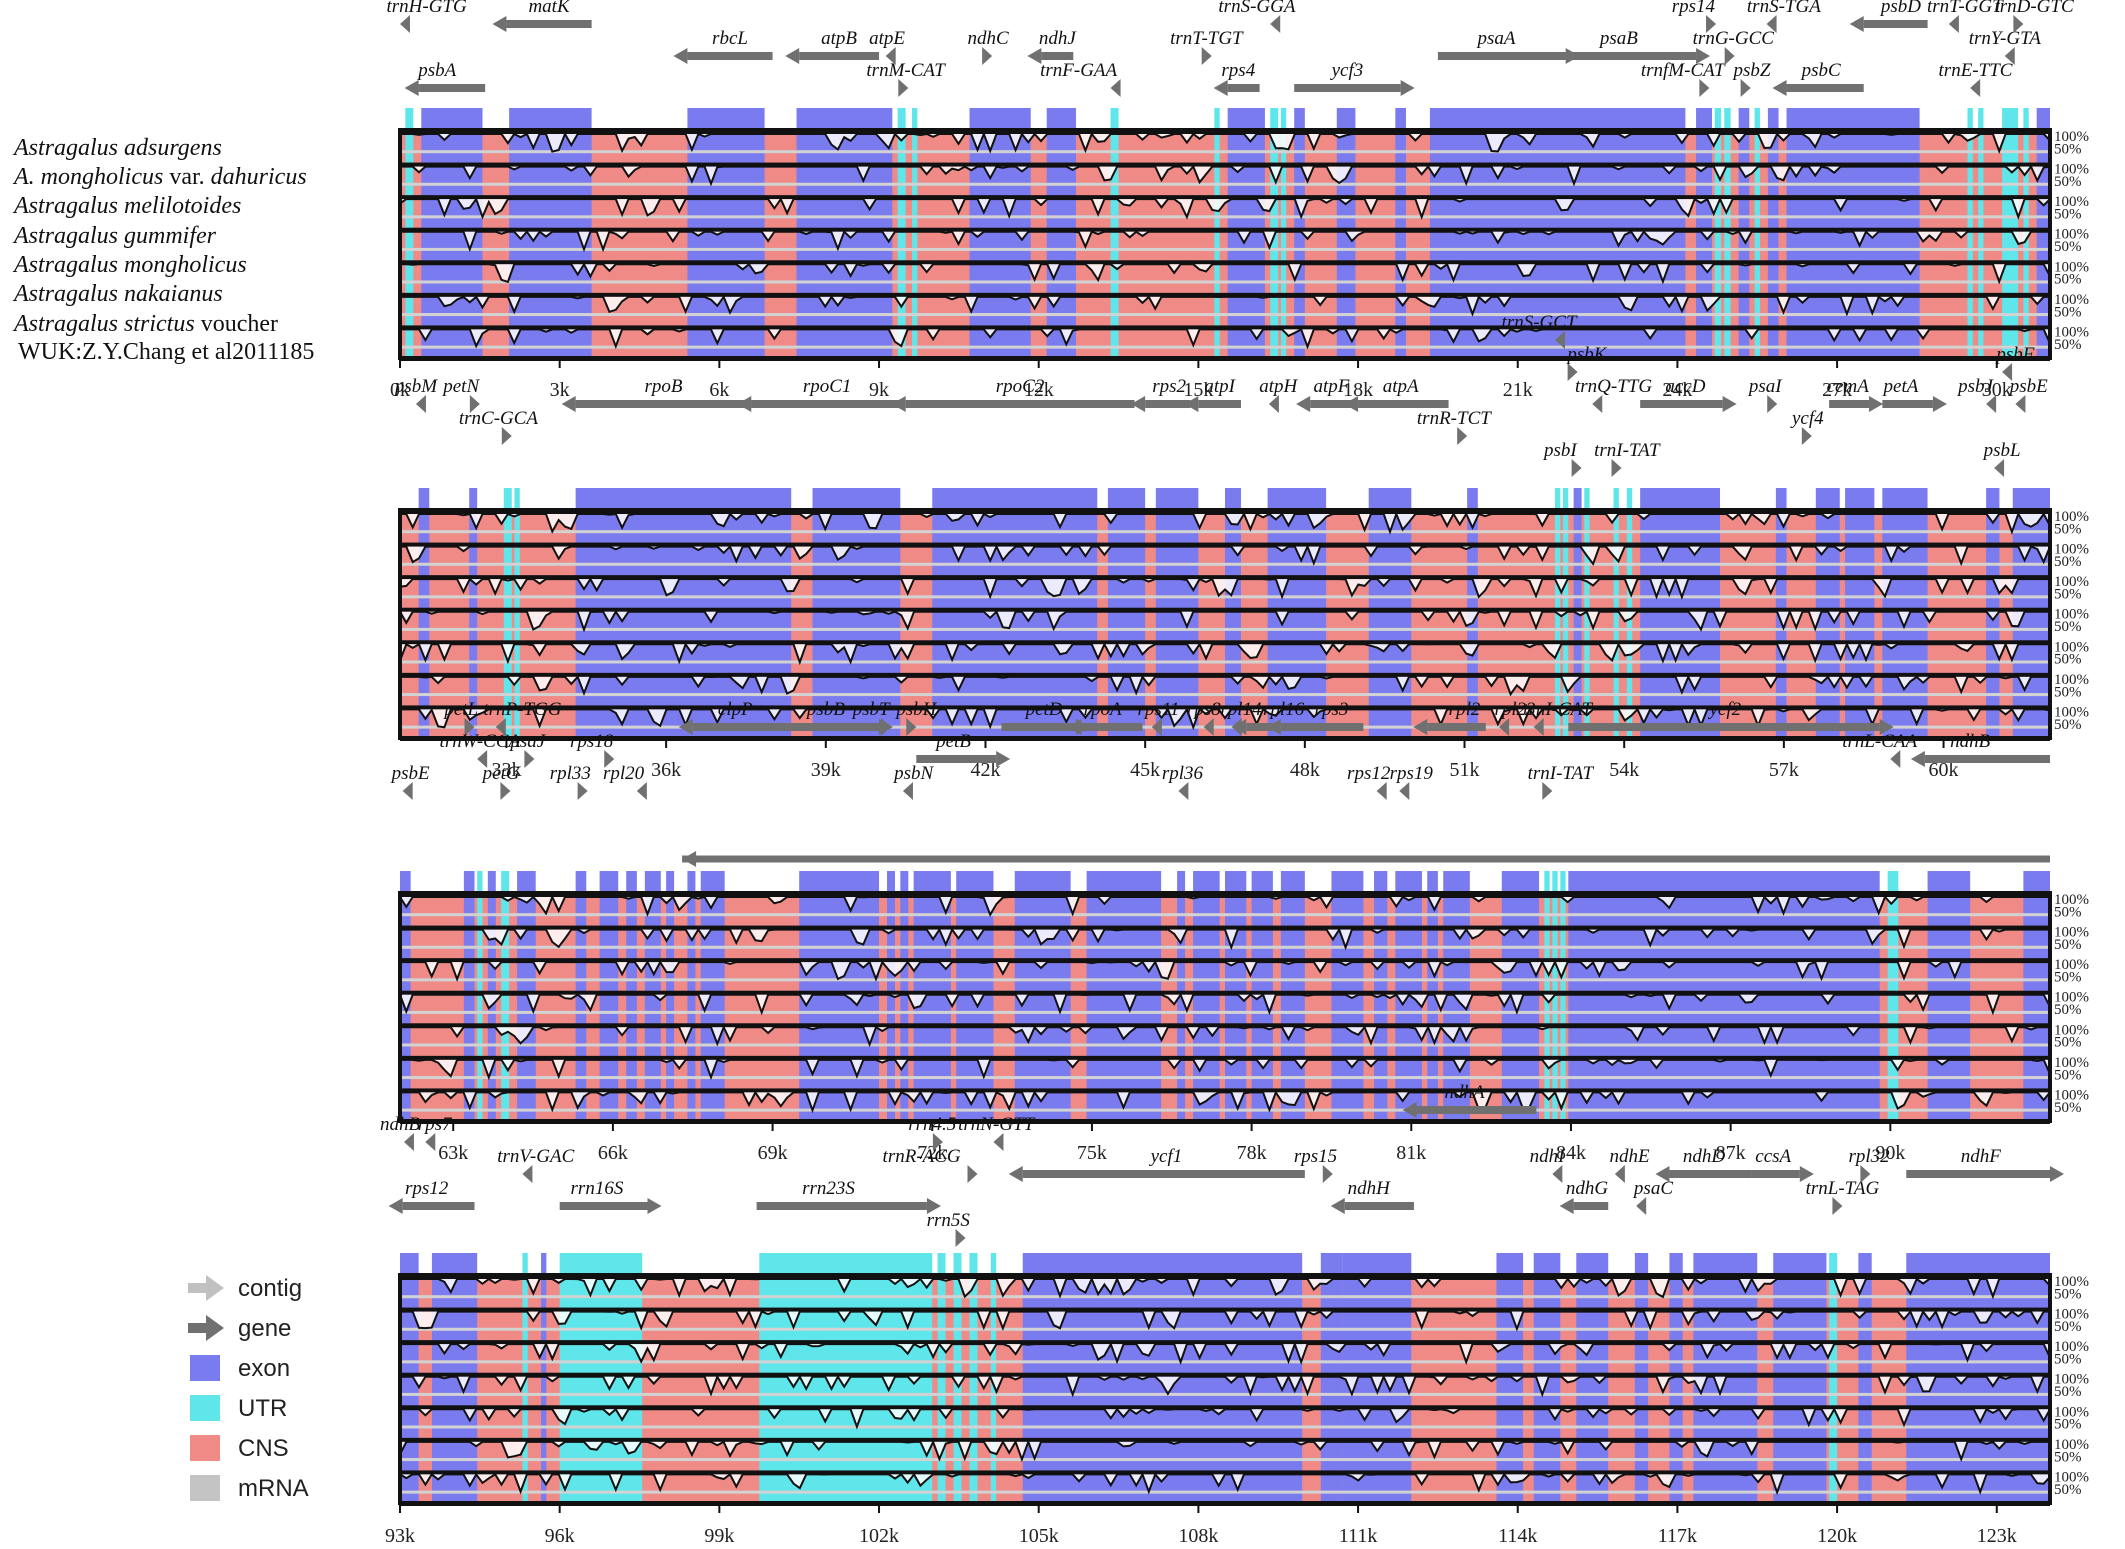 The image size is (2125, 1549). Describe the element at coordinates (735, 709) in the screenshot. I see `gene-label: clpP` at that location.